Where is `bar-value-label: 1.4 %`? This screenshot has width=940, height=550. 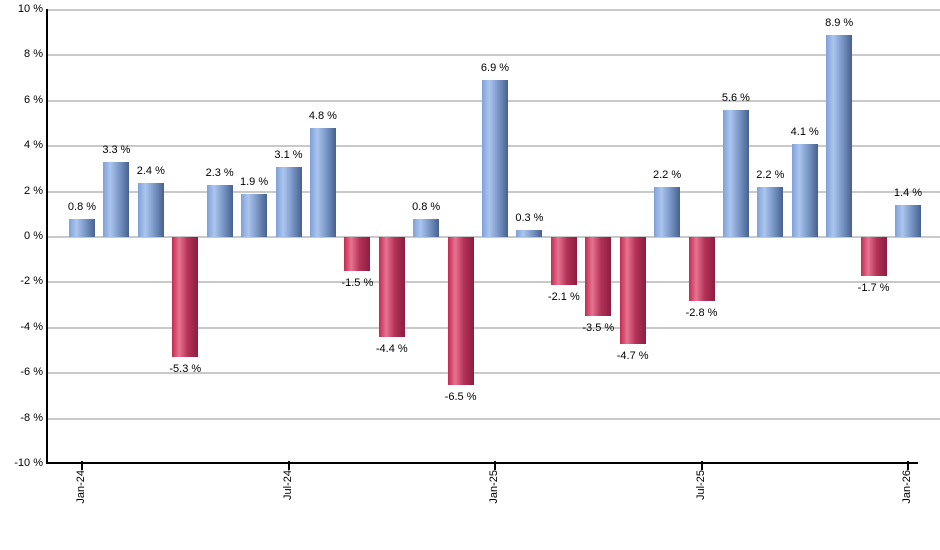
bar-value-label: 1.4 % is located at coordinates (908, 193).